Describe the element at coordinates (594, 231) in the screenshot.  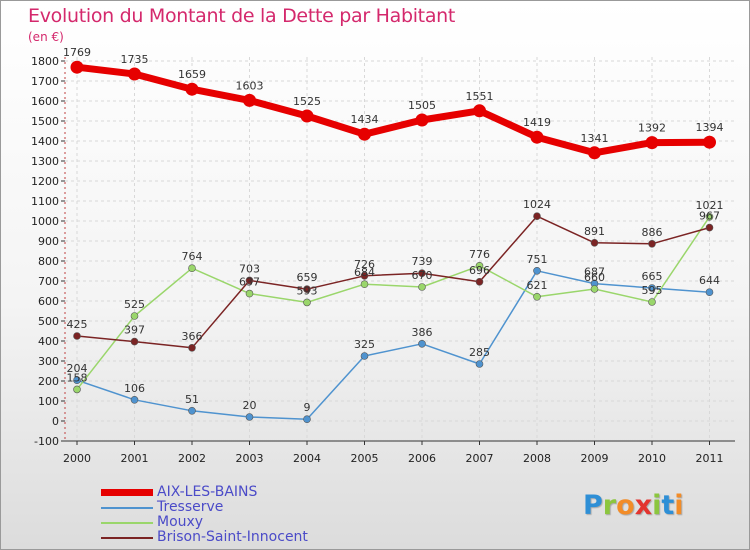
I see `data-label: 891` at that location.